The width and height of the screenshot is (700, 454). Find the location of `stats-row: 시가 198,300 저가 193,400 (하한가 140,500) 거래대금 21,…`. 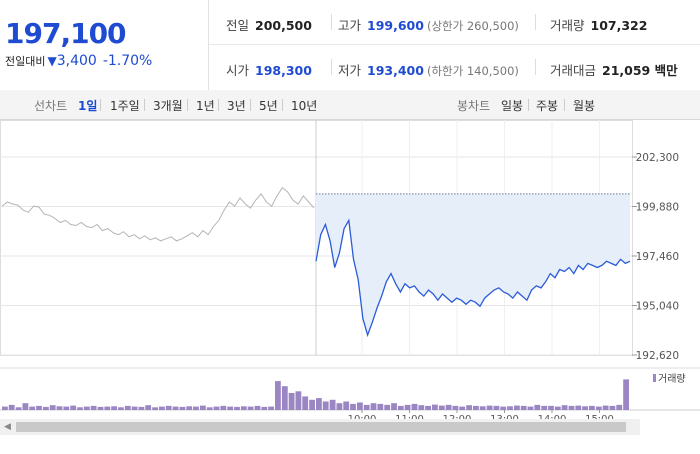

stats-row: 시가 198,300 저가 193,400 (하한가 140,500) 거래대금 21,… is located at coordinates (454, 67).